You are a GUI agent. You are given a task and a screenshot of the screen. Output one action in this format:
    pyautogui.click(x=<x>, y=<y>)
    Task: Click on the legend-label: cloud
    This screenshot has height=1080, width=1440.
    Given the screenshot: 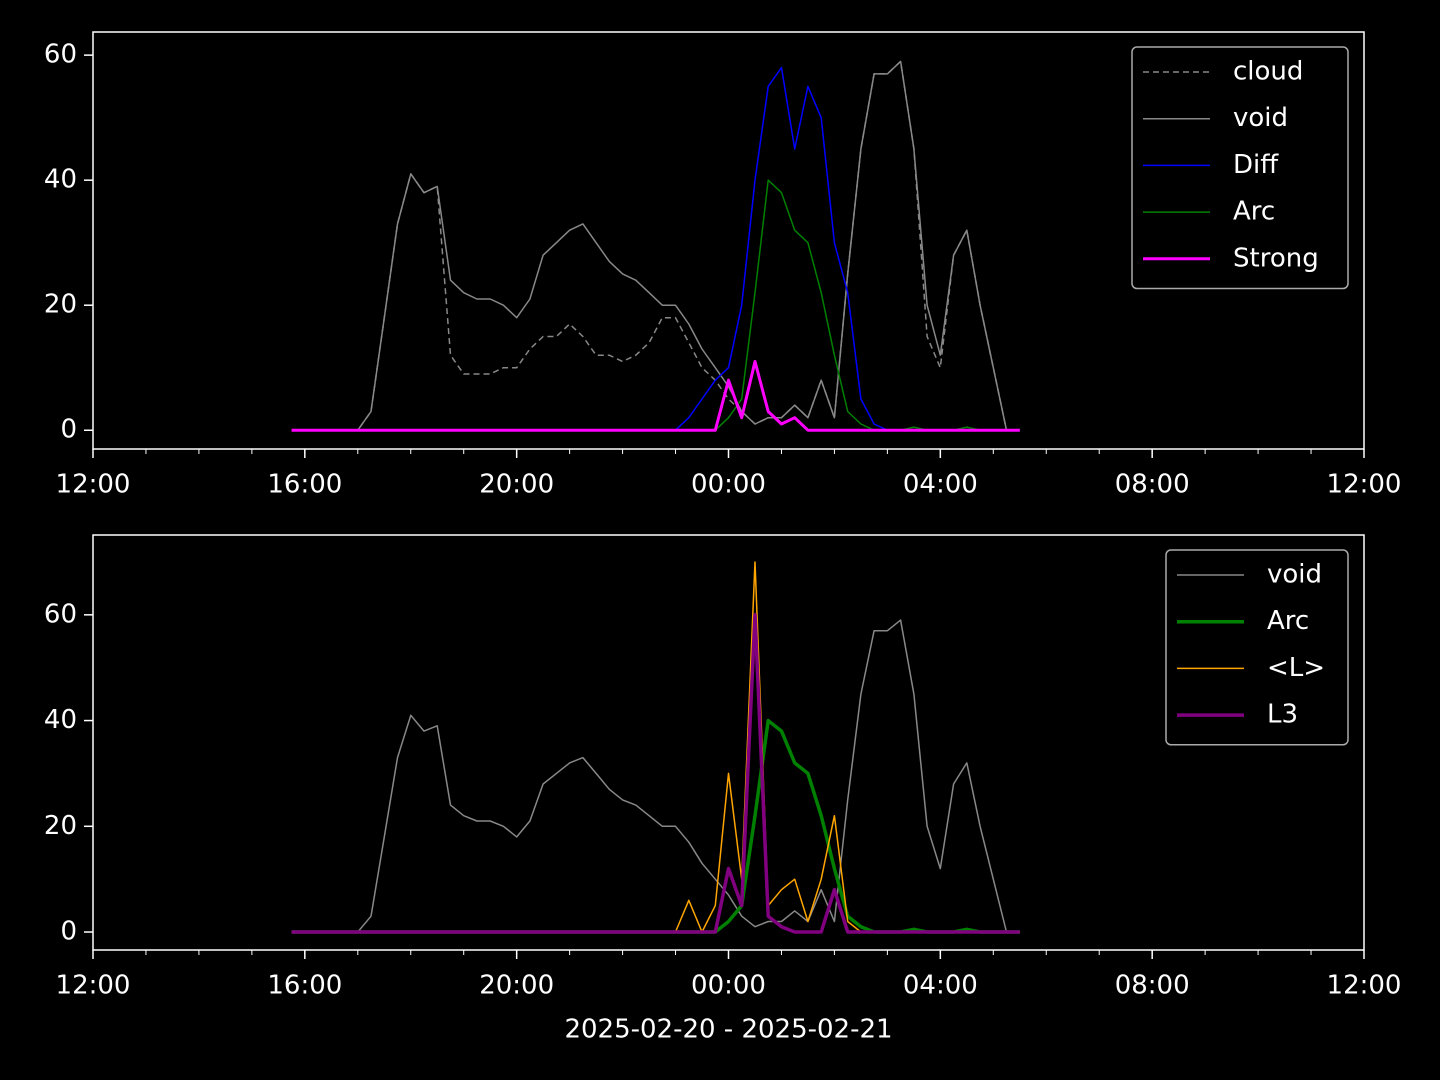 What is the action you would take?
    pyautogui.click(x=1268, y=72)
    